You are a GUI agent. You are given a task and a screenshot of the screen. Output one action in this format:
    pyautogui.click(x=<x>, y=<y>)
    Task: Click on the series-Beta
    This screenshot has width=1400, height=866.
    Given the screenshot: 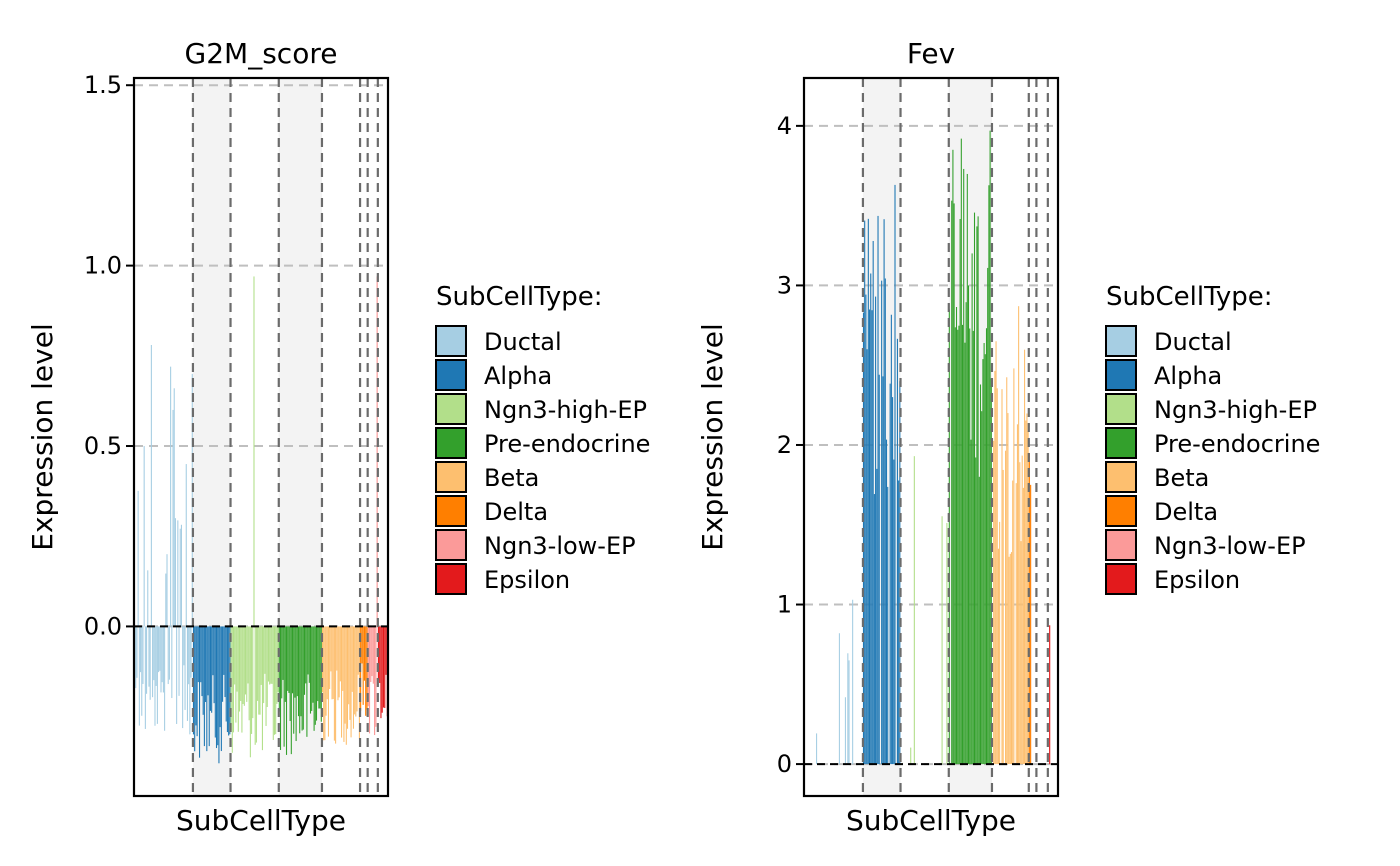 What is the action you would take?
    pyautogui.click(x=340, y=685)
    